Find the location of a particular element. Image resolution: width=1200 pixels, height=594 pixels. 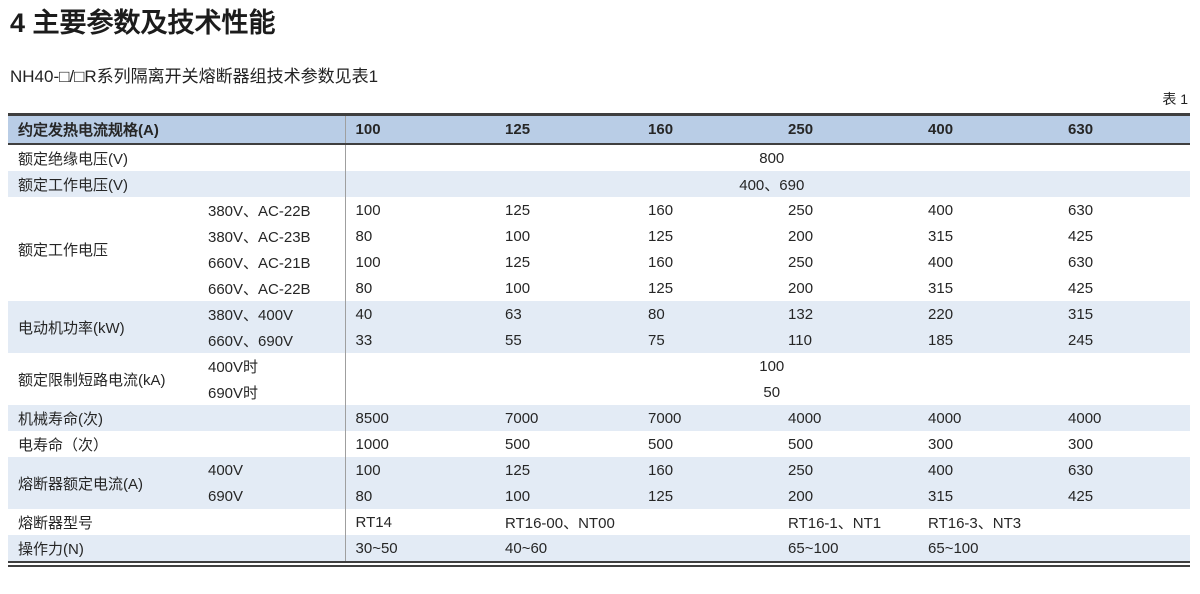

row-sublabel: 660V、AC-22B is located at coordinates (272, 288).